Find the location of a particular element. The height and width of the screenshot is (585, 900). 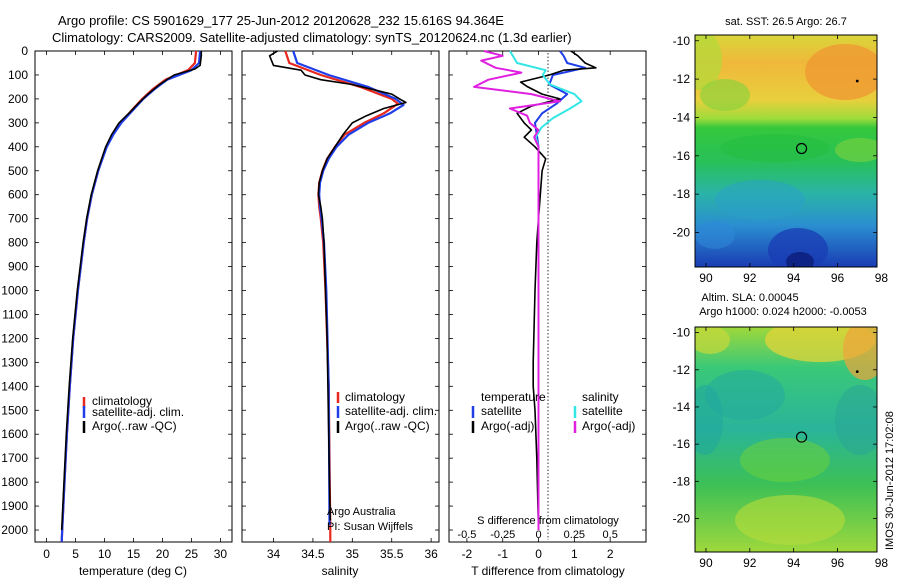

map-x-tick-label: 96 is located at coordinates (838, 278).